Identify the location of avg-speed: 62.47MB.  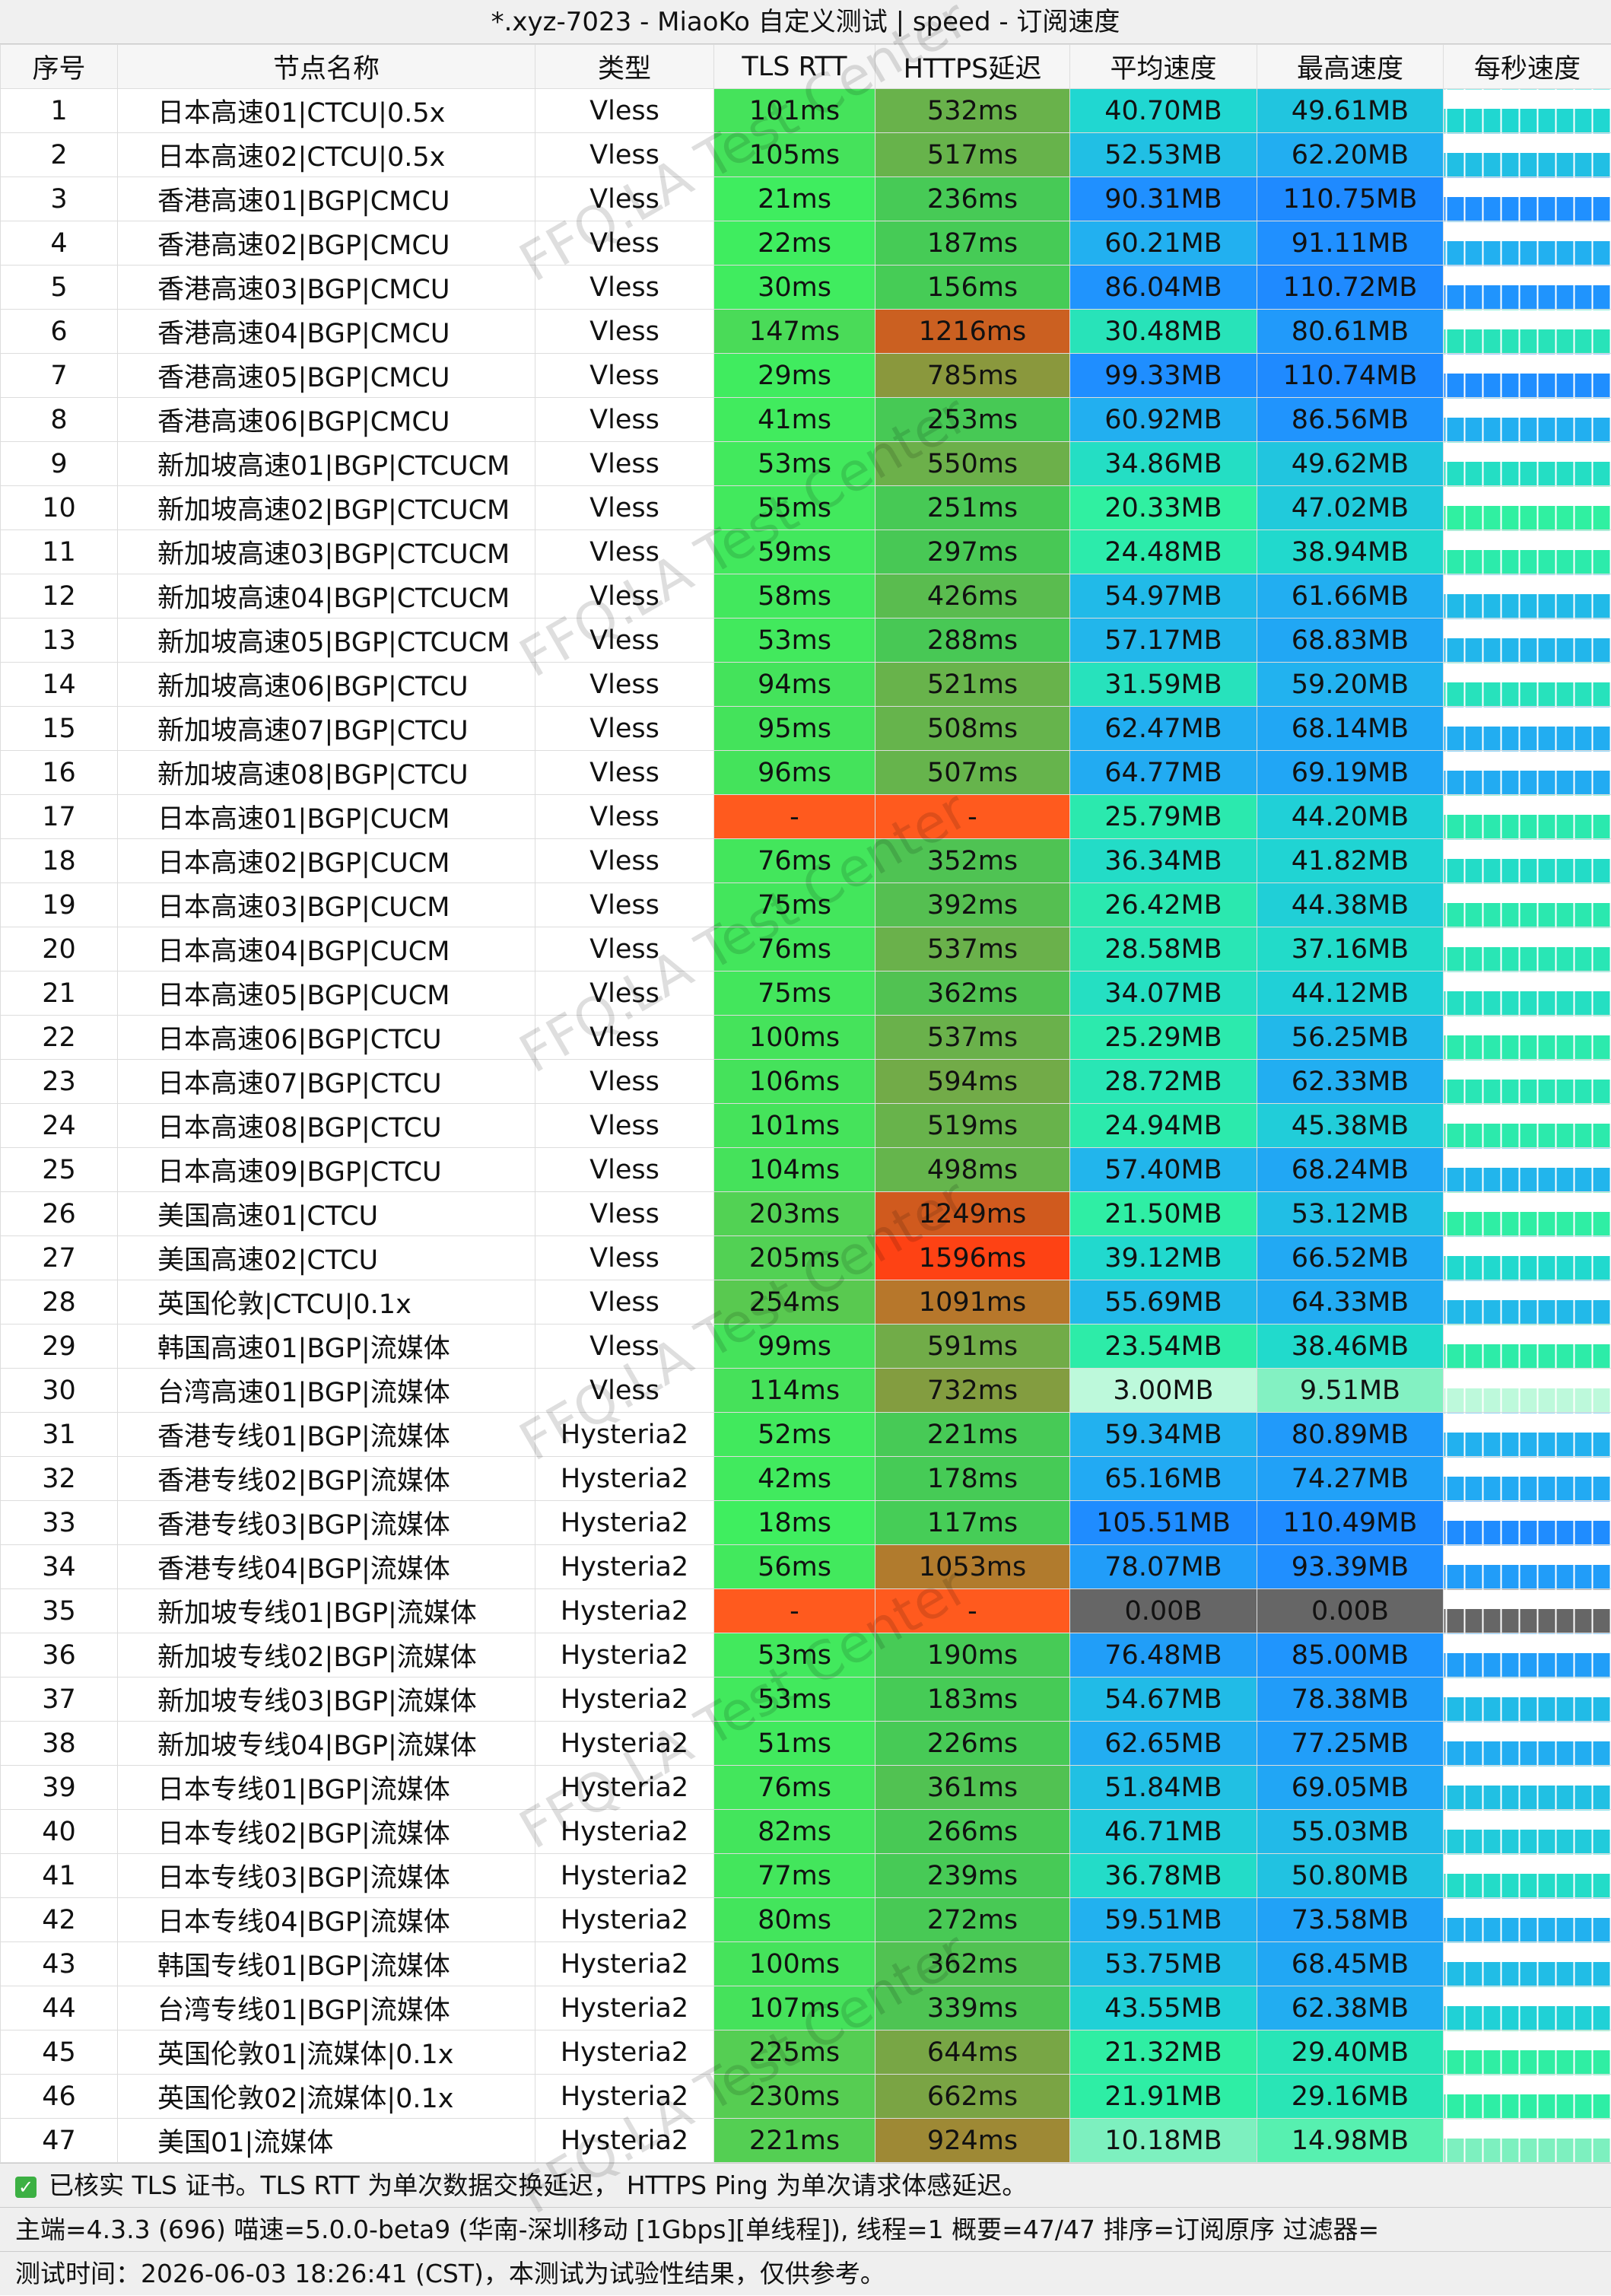
(1163, 728).